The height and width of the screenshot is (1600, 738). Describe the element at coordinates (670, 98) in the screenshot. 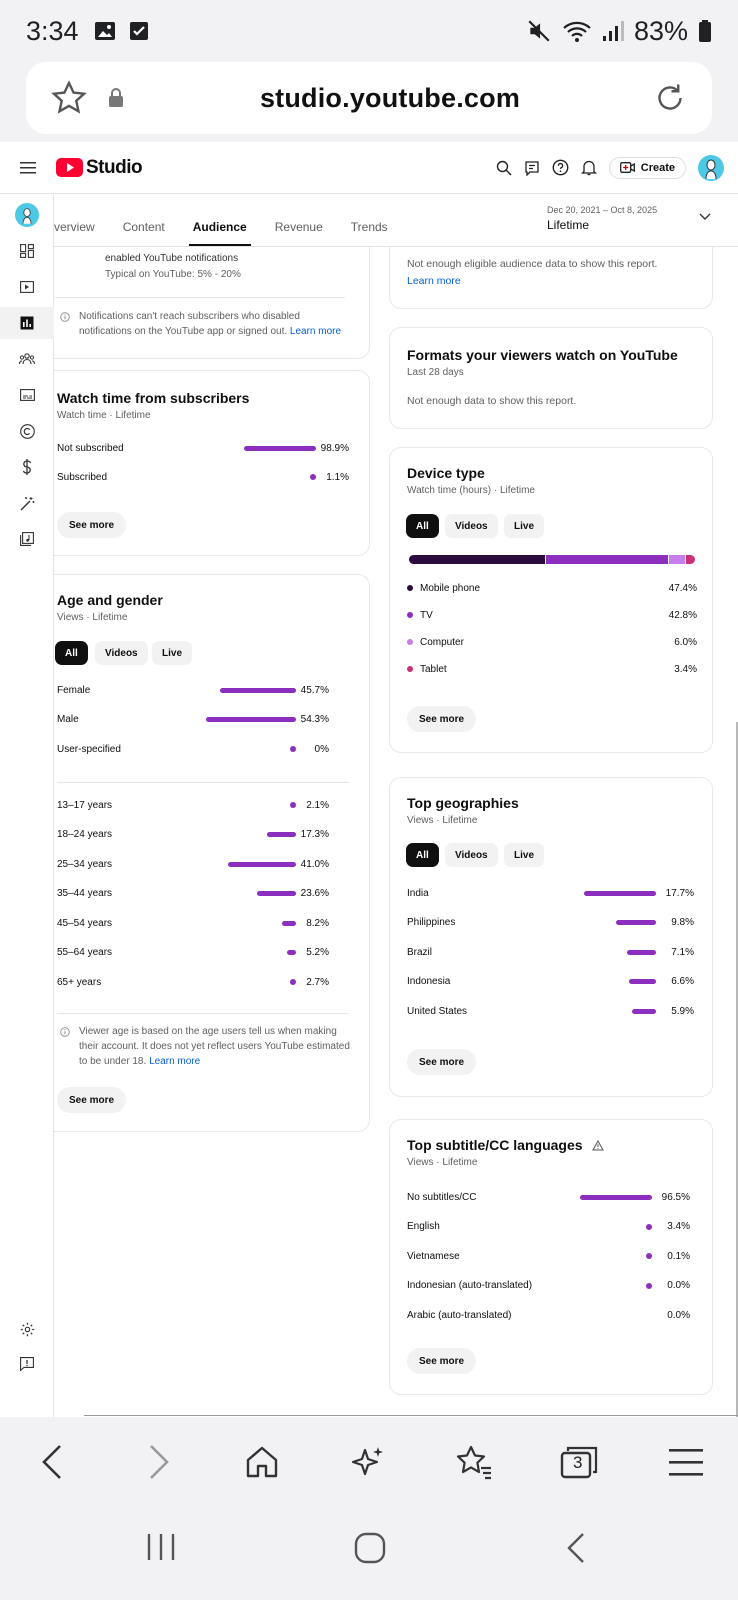

I see `reload-icon` at that location.